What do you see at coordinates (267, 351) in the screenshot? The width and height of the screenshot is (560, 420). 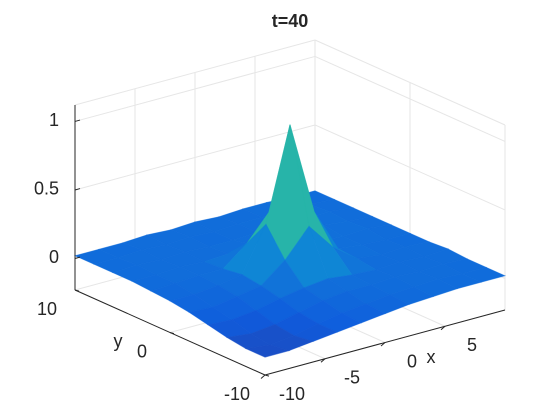 I see `surface-patch` at bounding box center [267, 351].